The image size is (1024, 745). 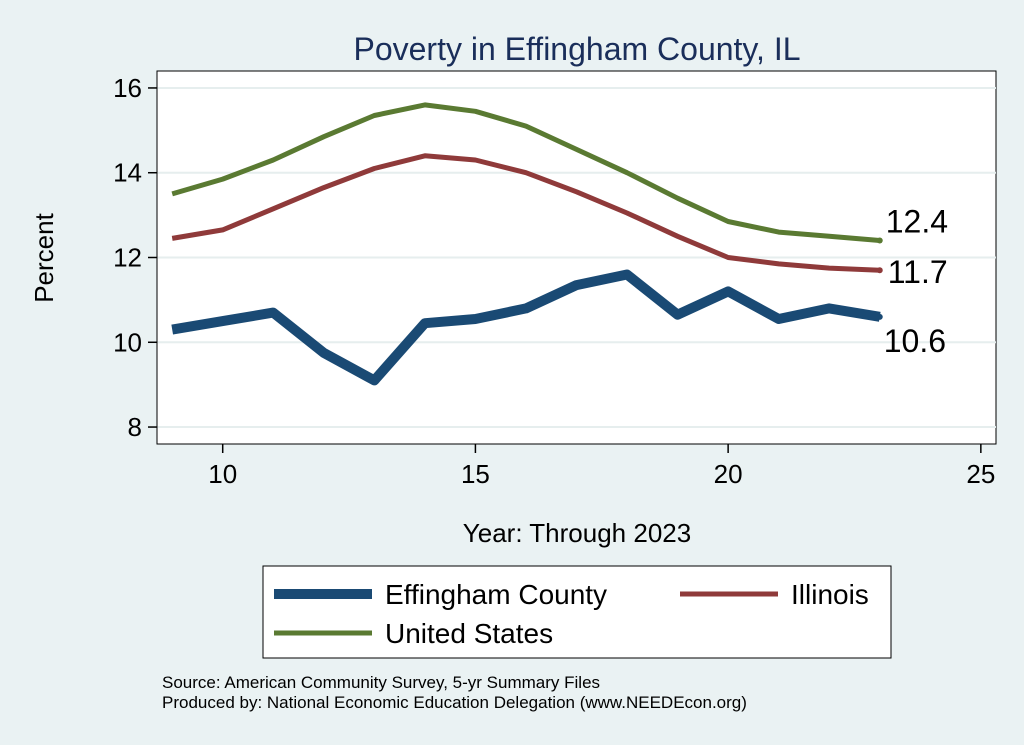 I want to click on x-axis: 10 15 20 25, so click(x=576, y=466).